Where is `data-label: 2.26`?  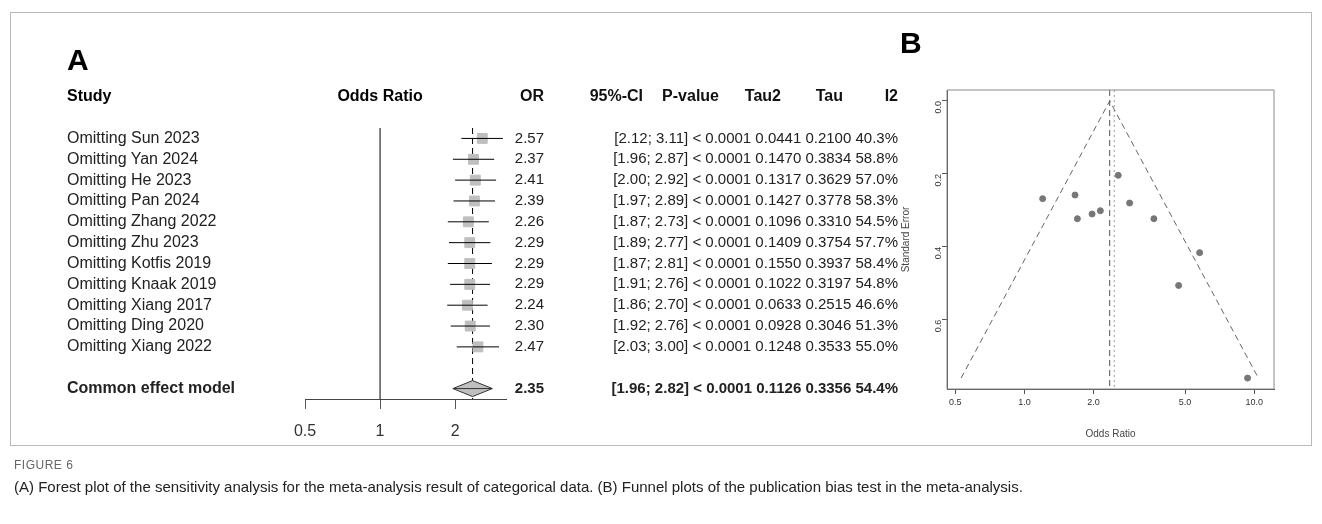
data-label: 2.26 is located at coordinates (529, 220).